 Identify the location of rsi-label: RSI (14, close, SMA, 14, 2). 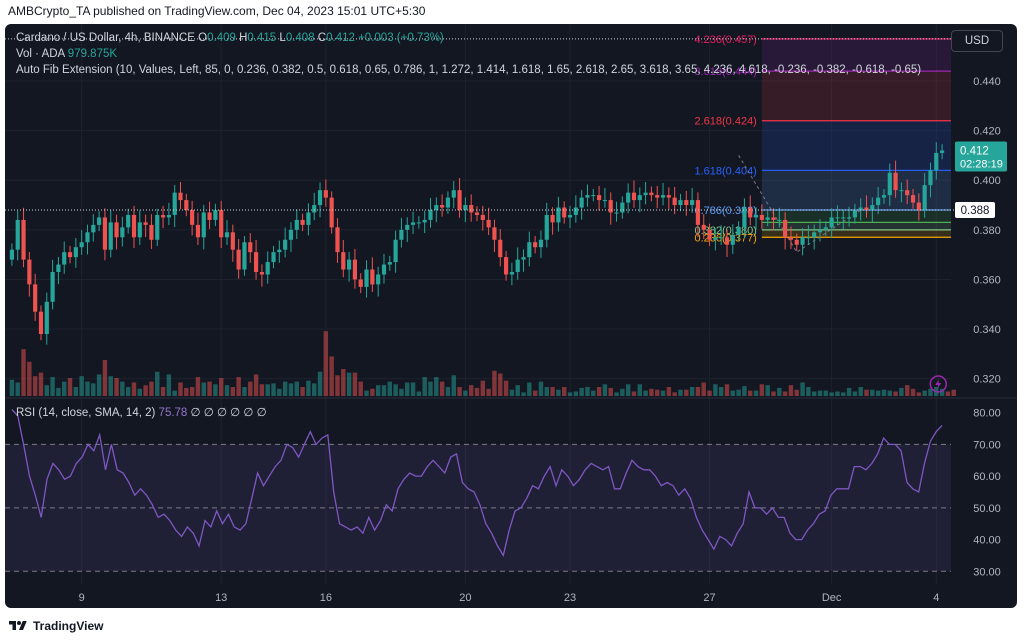
(86, 413).